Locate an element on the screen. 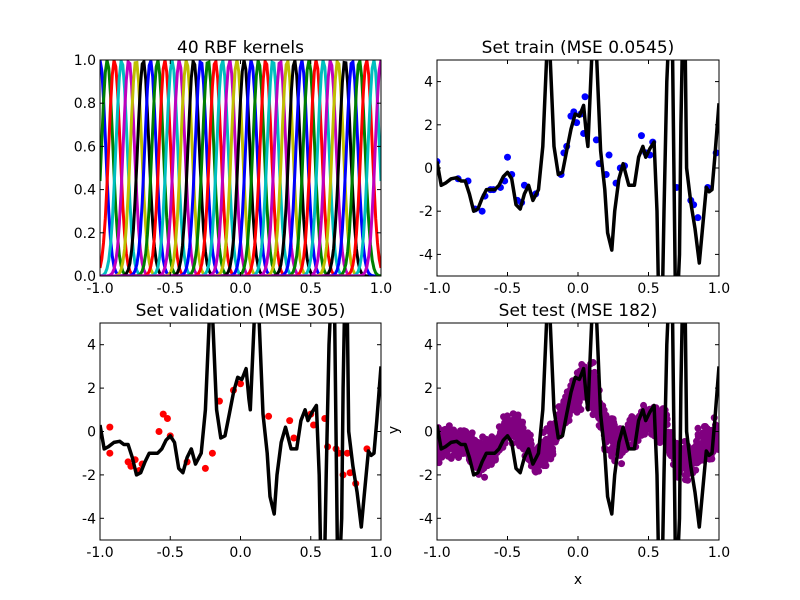 The height and width of the screenshot is (600, 800). validation-axes-frame is located at coordinates (240, 431).